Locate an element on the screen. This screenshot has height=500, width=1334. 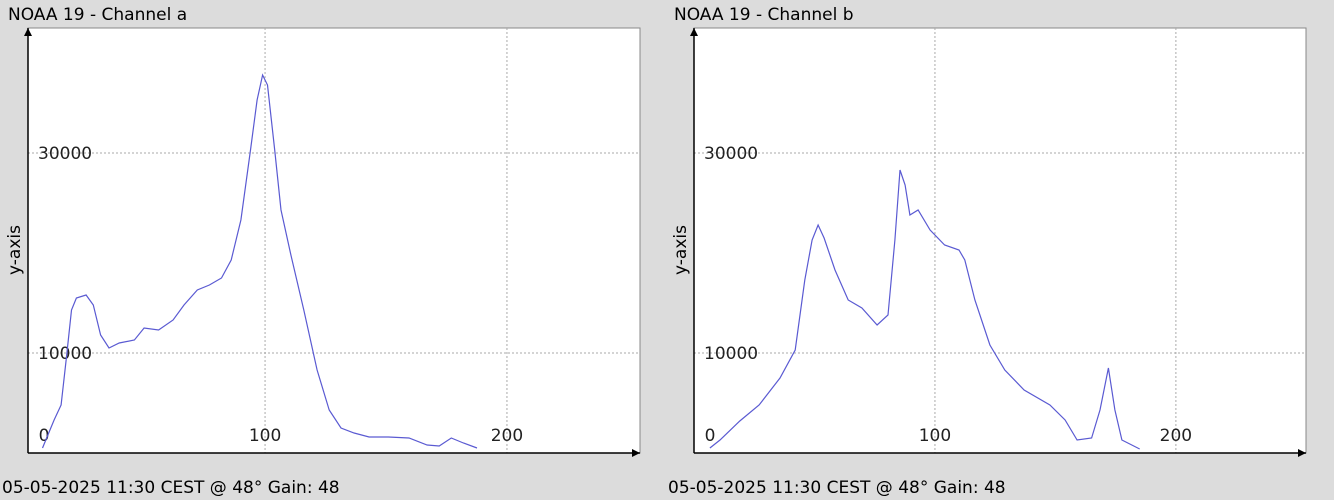
chart-title: NOAA 19 - Channel b is located at coordinates (764, 15).